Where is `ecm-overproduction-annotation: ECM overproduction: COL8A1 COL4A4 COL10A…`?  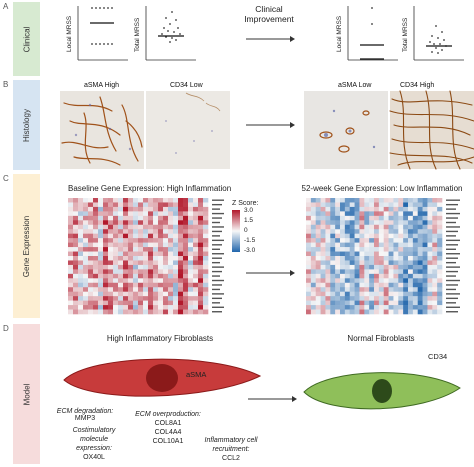
ecm-overproduction-annotation: ECM overproduction: COL8A1 COL4A4 COL10A… is located at coordinates (168, 428).